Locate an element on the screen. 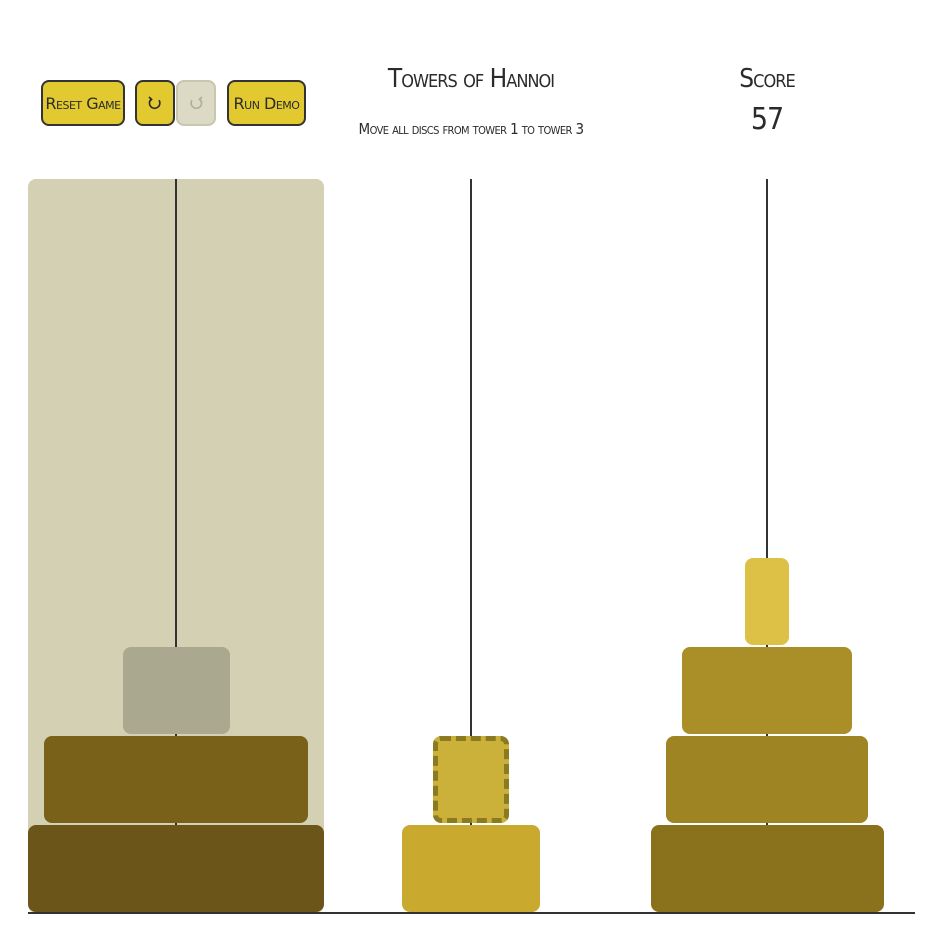 This screenshot has height=944, width=945. score-label: Score is located at coordinates (767, 79).